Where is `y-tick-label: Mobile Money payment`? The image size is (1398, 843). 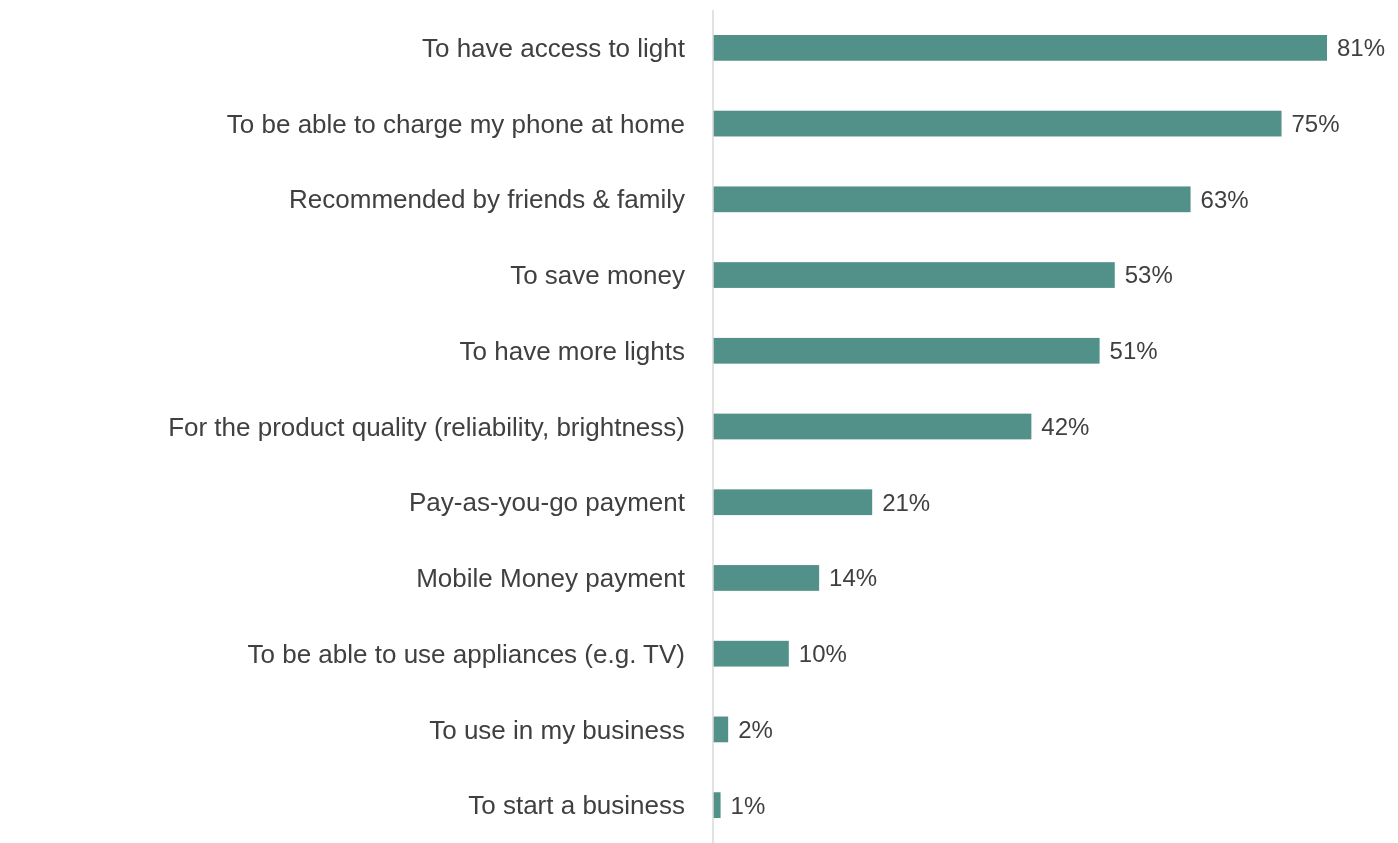
y-tick-label: Mobile Money payment is located at coordinates (551, 578).